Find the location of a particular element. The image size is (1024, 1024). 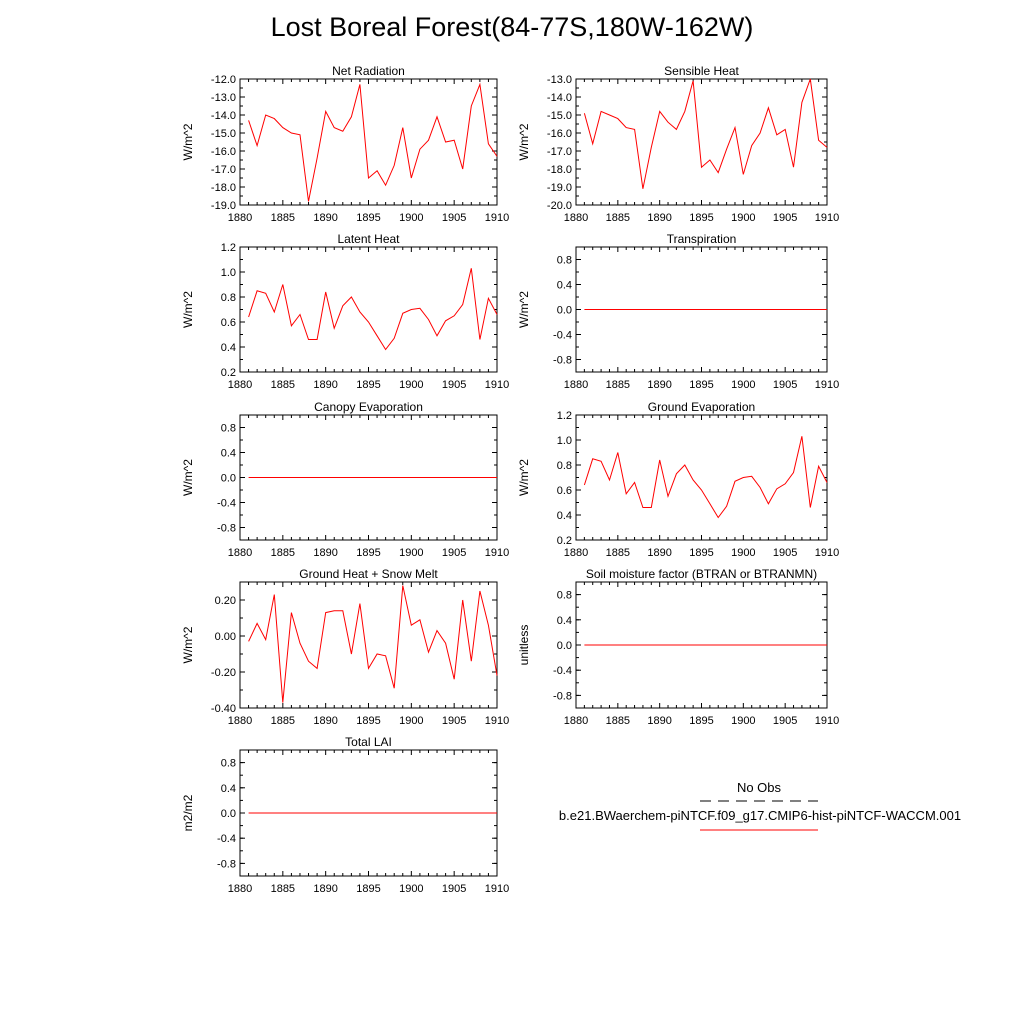

y-tick-label: -16.0 is located at coordinates (223, 152).